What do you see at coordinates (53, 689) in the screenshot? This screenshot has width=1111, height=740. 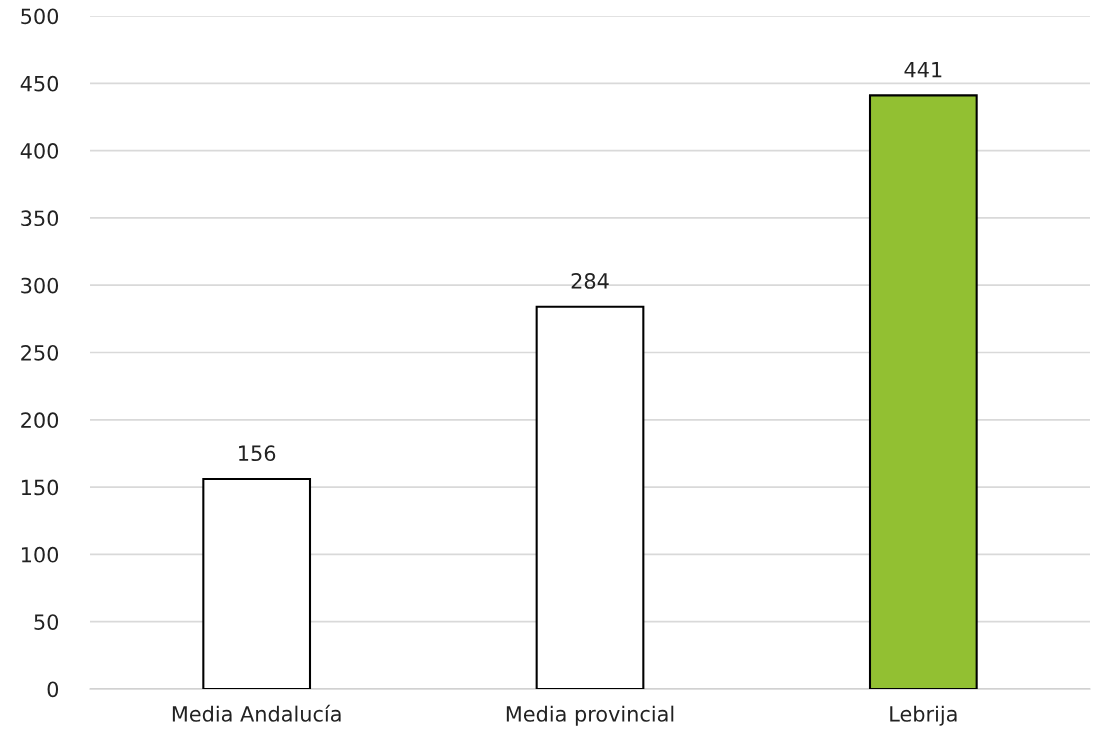 I see `y-tick-label: 0` at bounding box center [53, 689].